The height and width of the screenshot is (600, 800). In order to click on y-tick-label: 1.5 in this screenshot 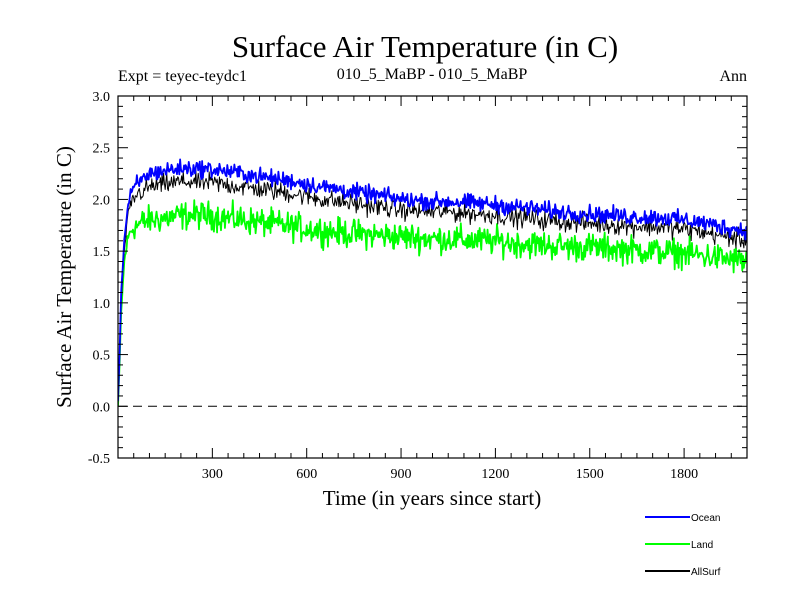, I will do `click(102, 252)`.